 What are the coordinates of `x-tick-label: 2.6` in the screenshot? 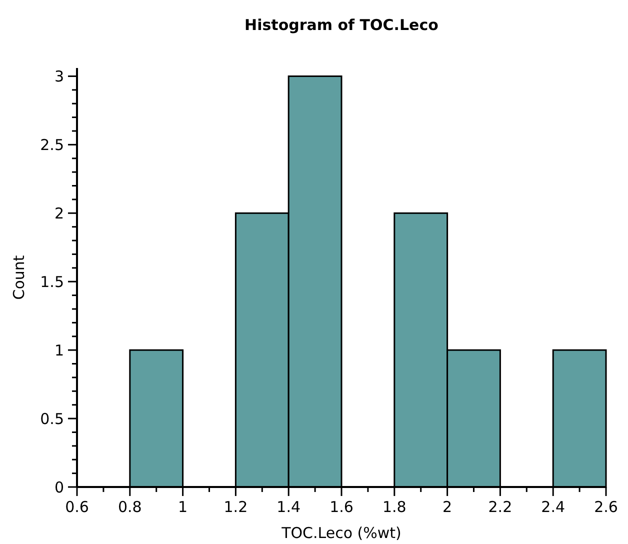 It's located at (606, 507).